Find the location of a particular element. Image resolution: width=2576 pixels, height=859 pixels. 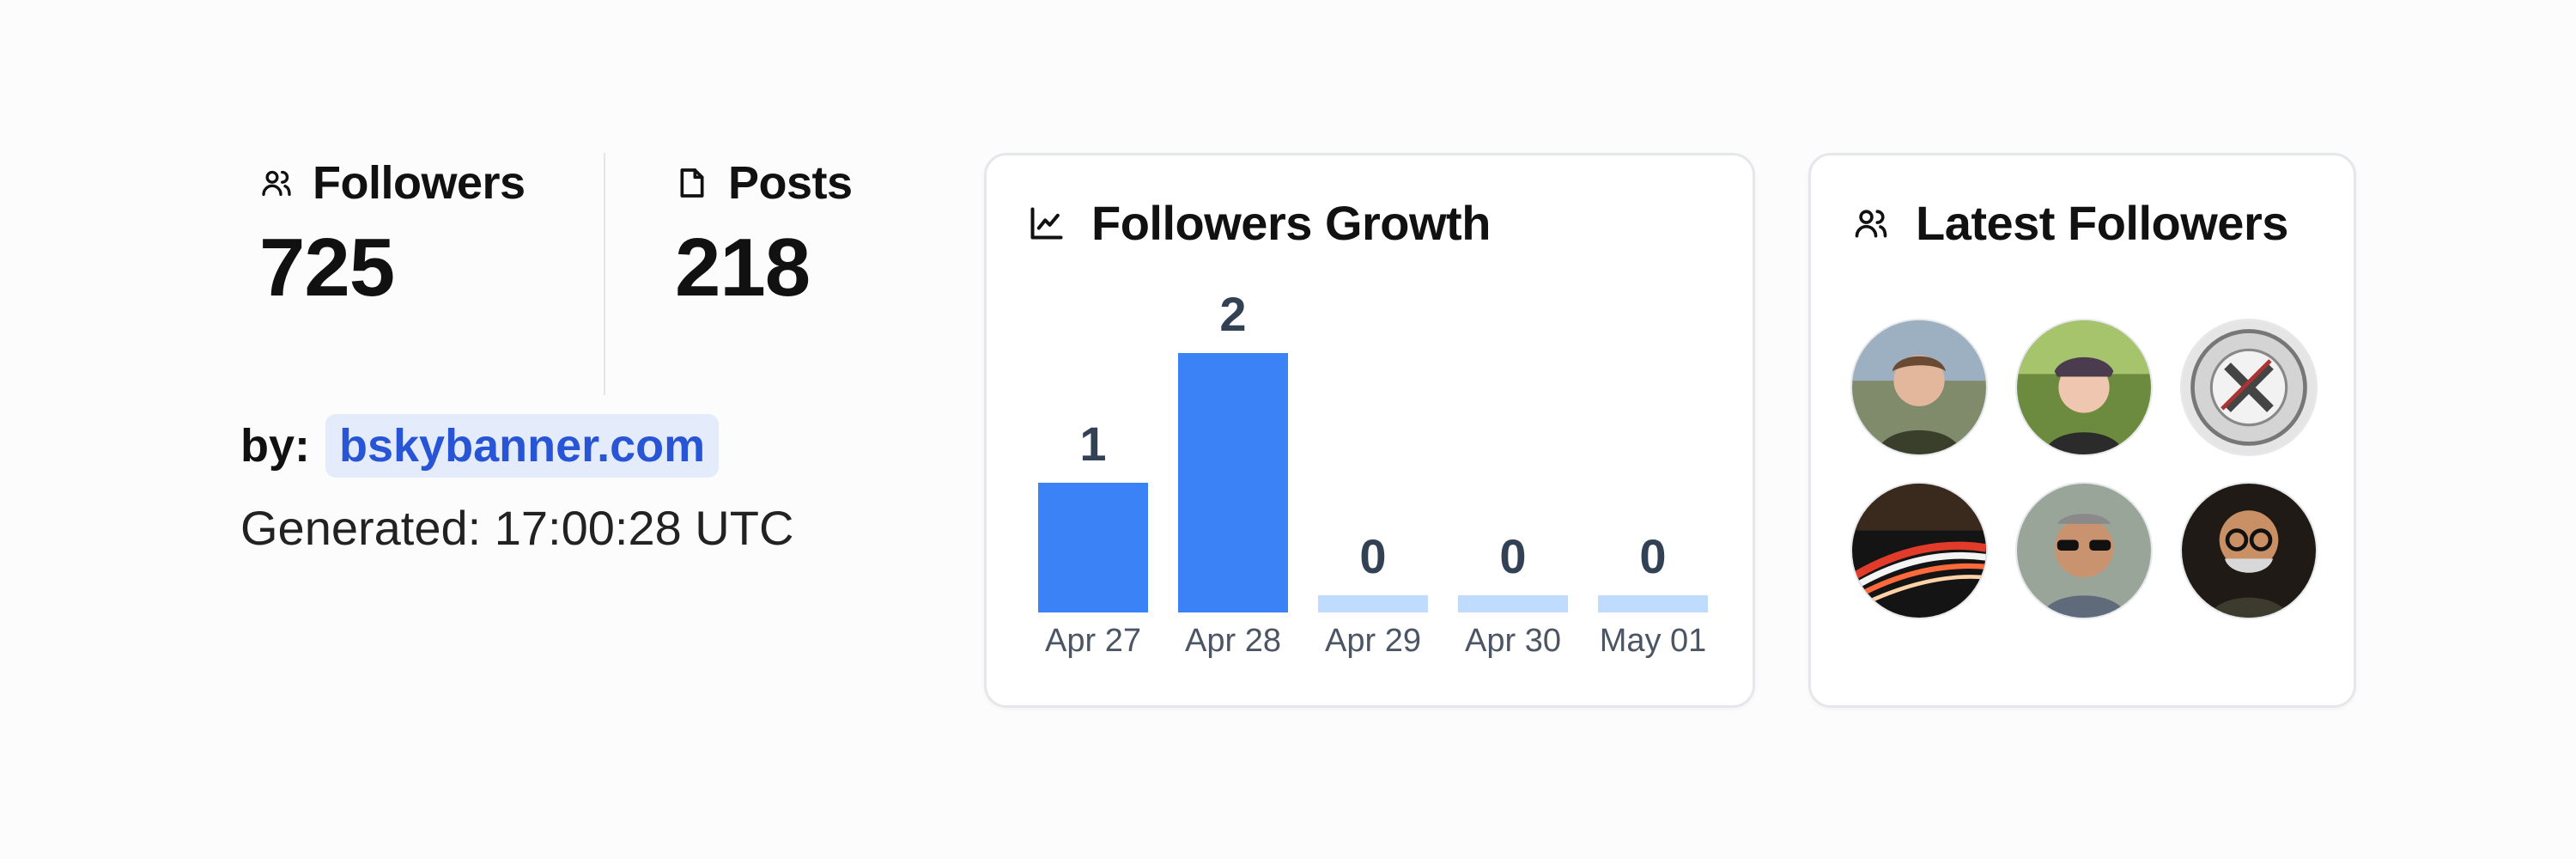

followers-stat: Followers 725 is located at coordinates (392, 231).